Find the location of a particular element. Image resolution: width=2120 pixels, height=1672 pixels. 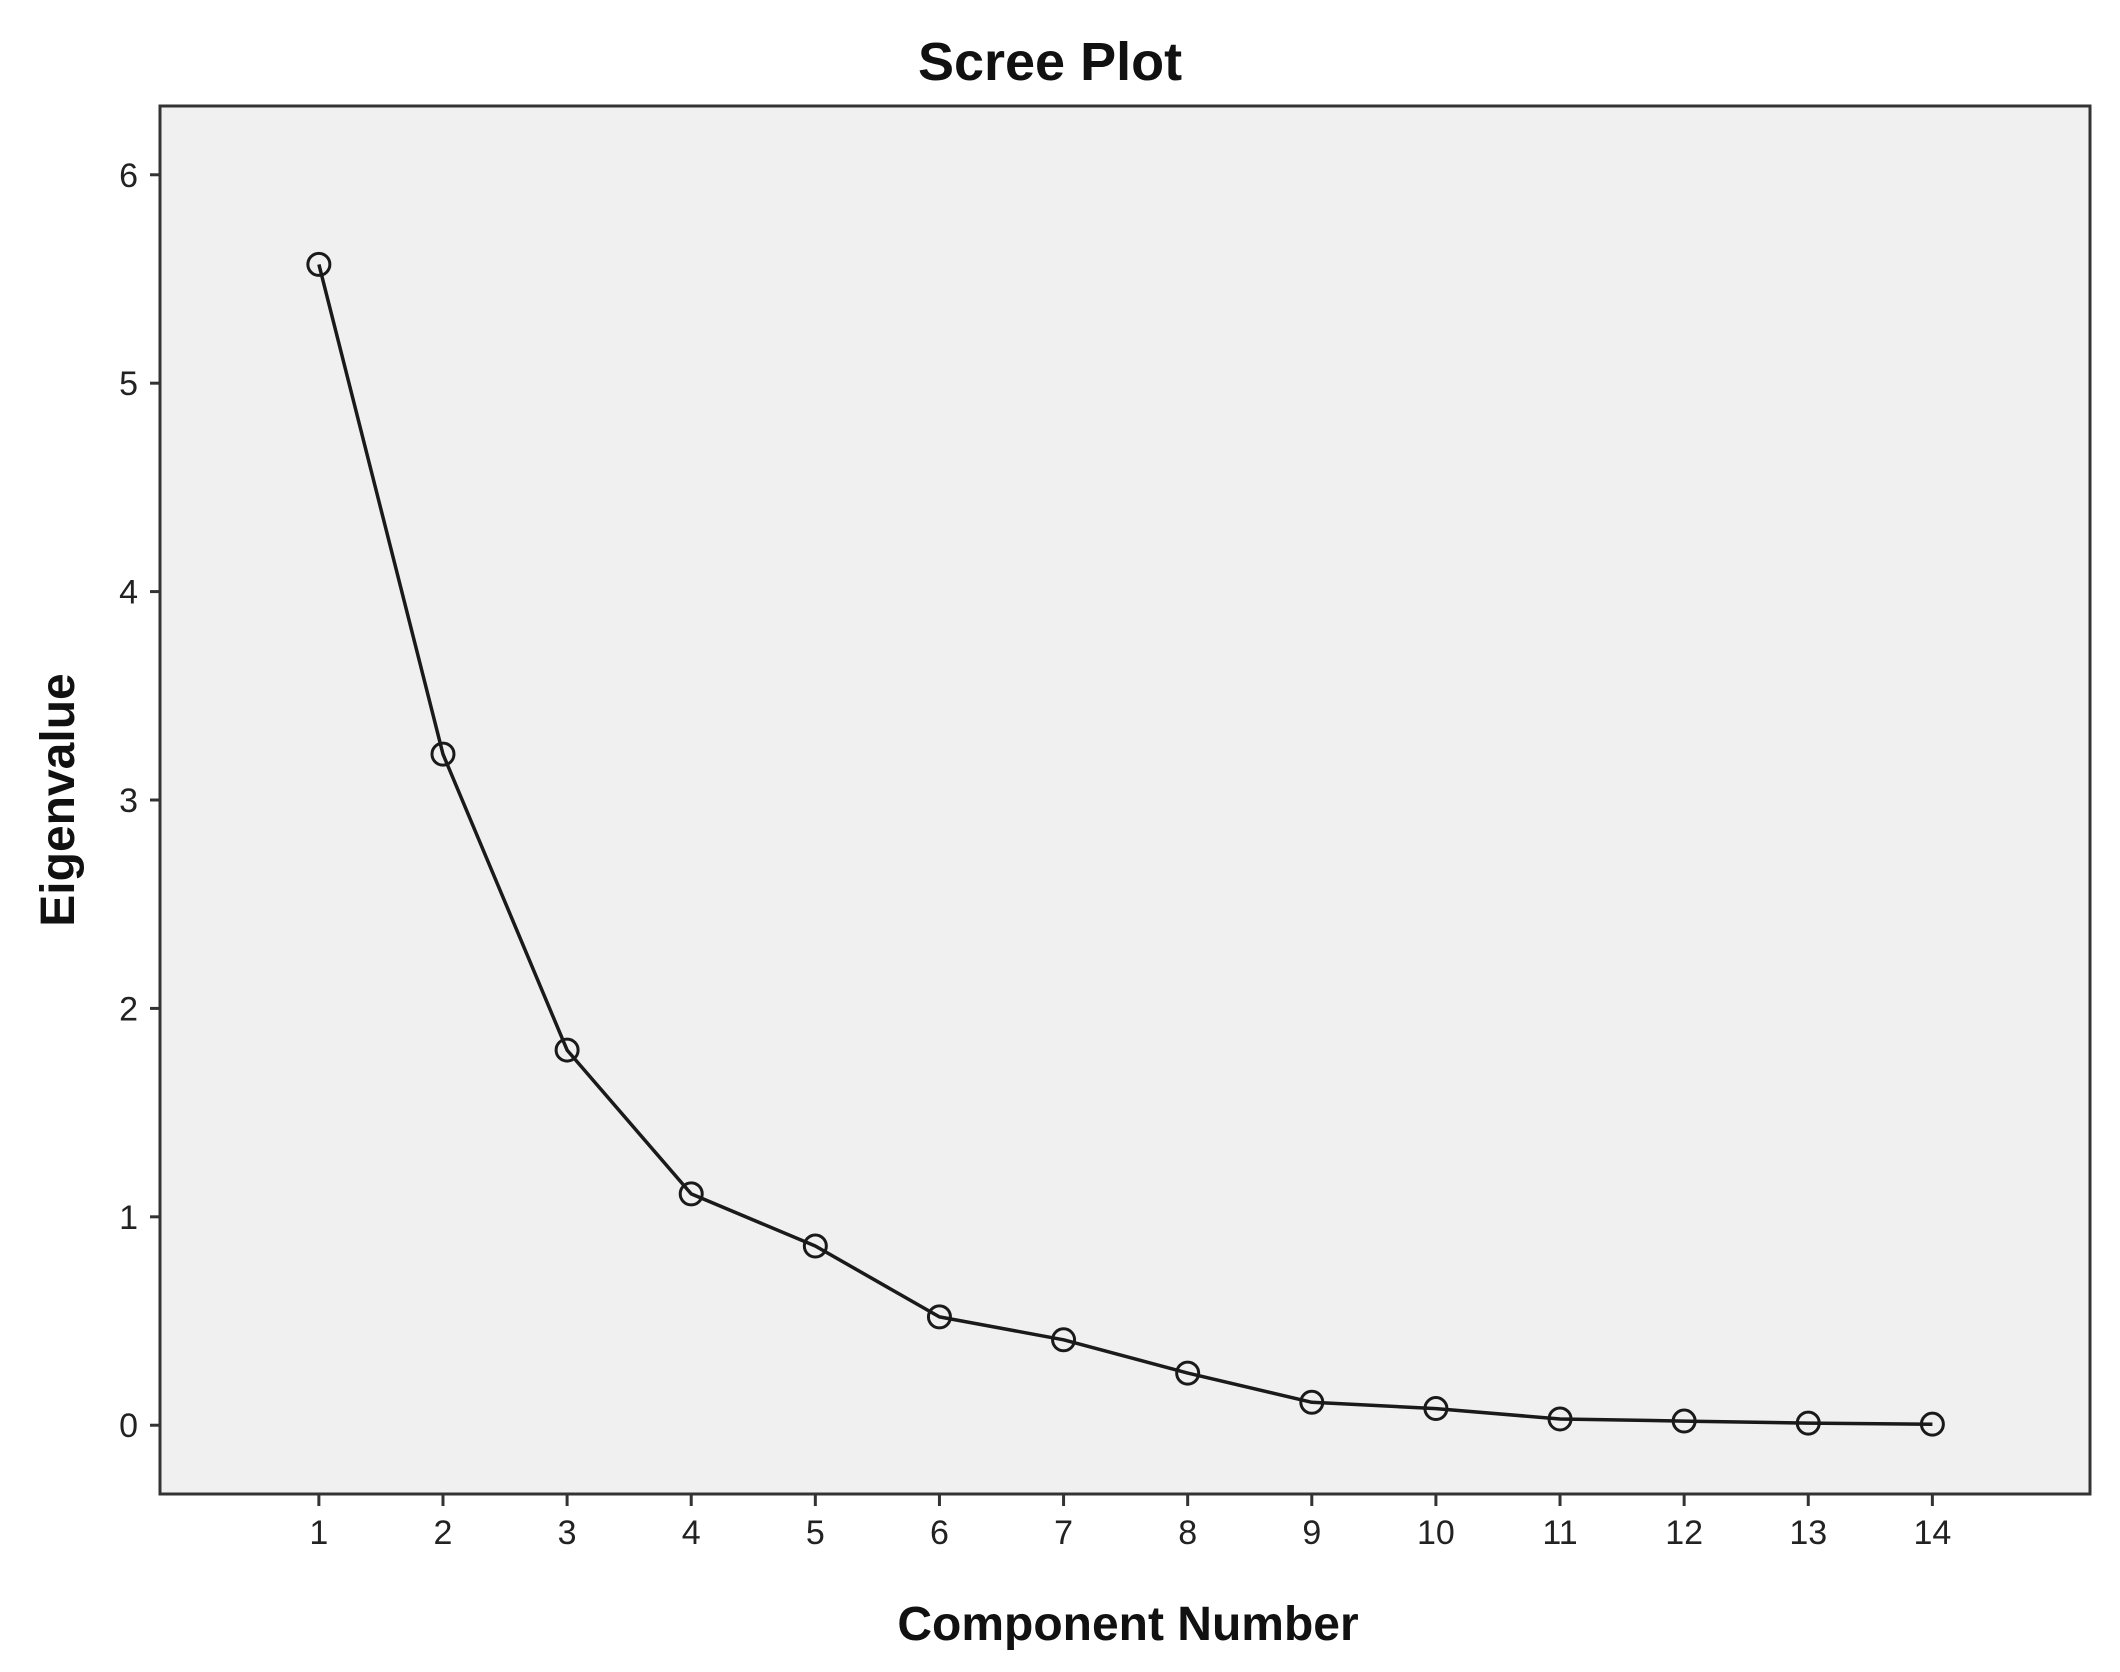

x-tick-label-12: 12 is located at coordinates (1684, 1533).